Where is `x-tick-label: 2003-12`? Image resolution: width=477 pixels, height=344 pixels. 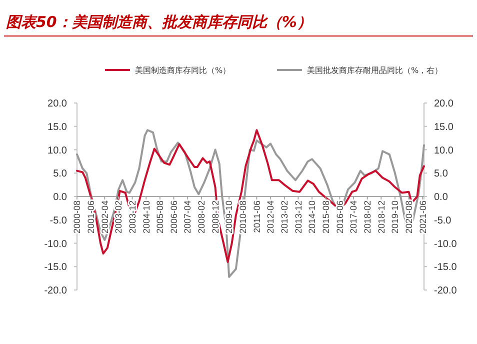 x-tick-label: 2003-12 is located at coordinates (132, 217).